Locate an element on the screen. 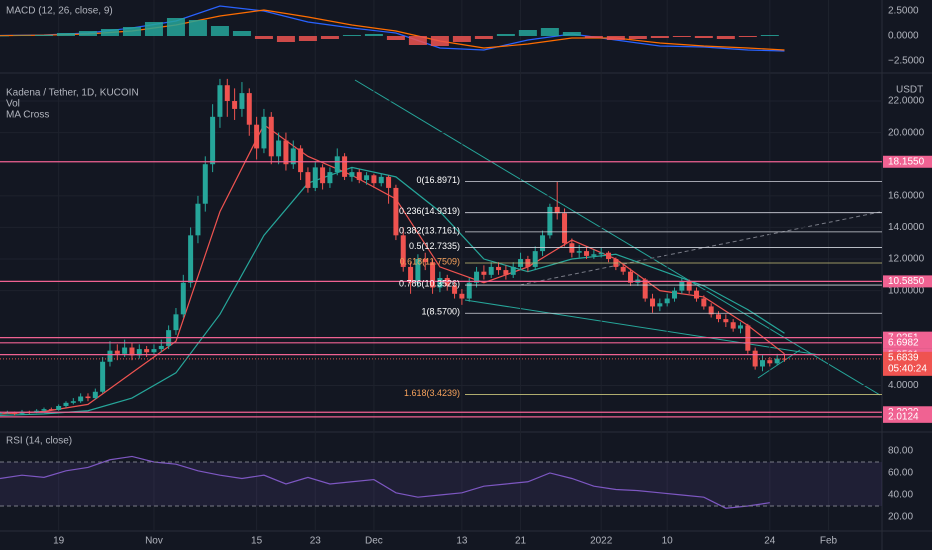 The image size is (932, 550). x-tick-label: 15 is located at coordinates (257, 541).